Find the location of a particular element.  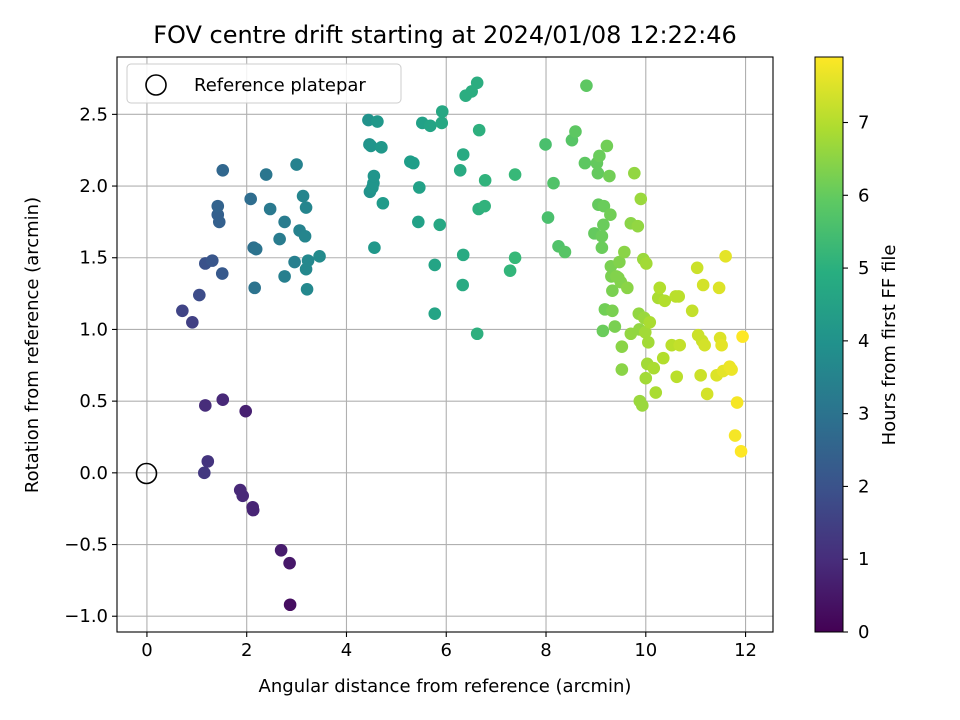

legend-marker-icon is located at coordinates (156, 85).